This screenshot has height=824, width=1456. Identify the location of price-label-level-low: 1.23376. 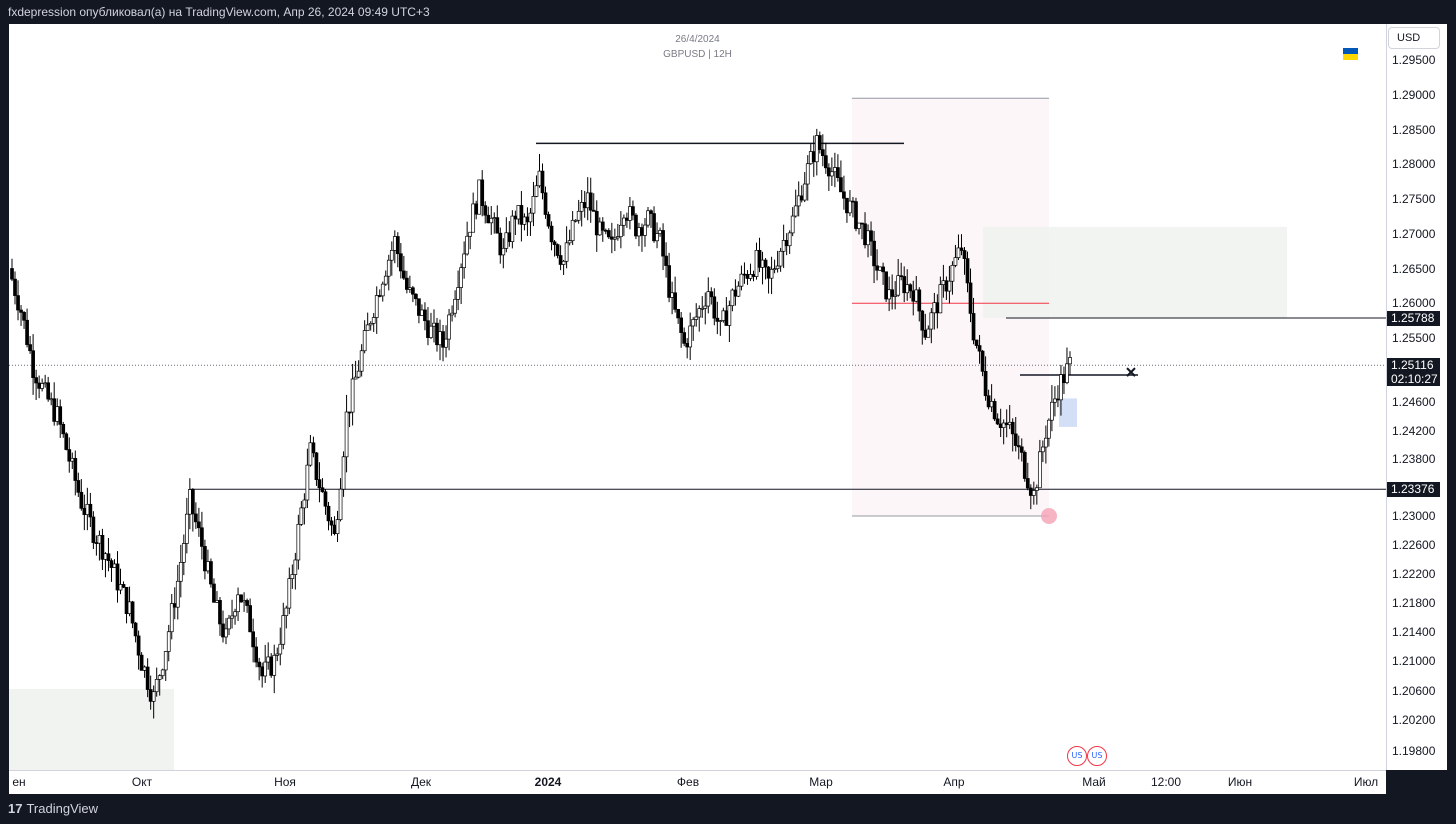
(1413, 490).